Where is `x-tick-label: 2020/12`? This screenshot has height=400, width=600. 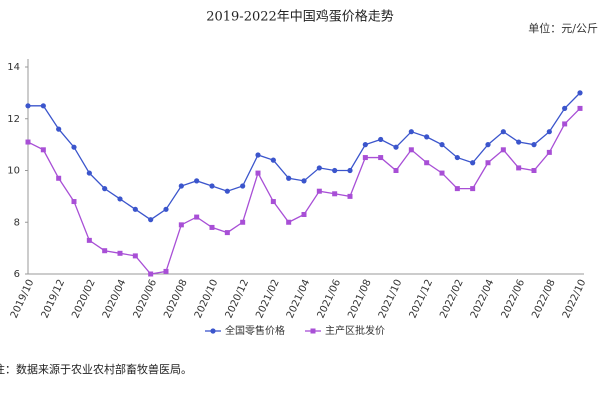
x-tick-label: 2020/12 is located at coordinates (238, 299).